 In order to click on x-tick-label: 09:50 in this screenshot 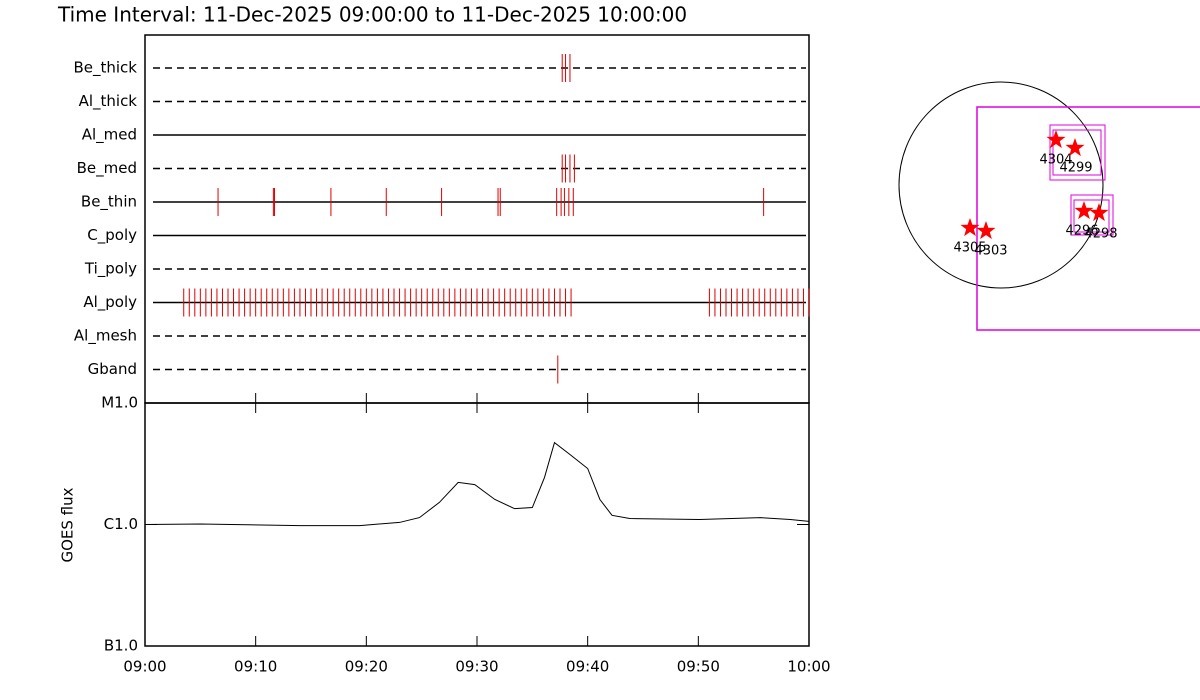, I will do `click(698, 667)`.